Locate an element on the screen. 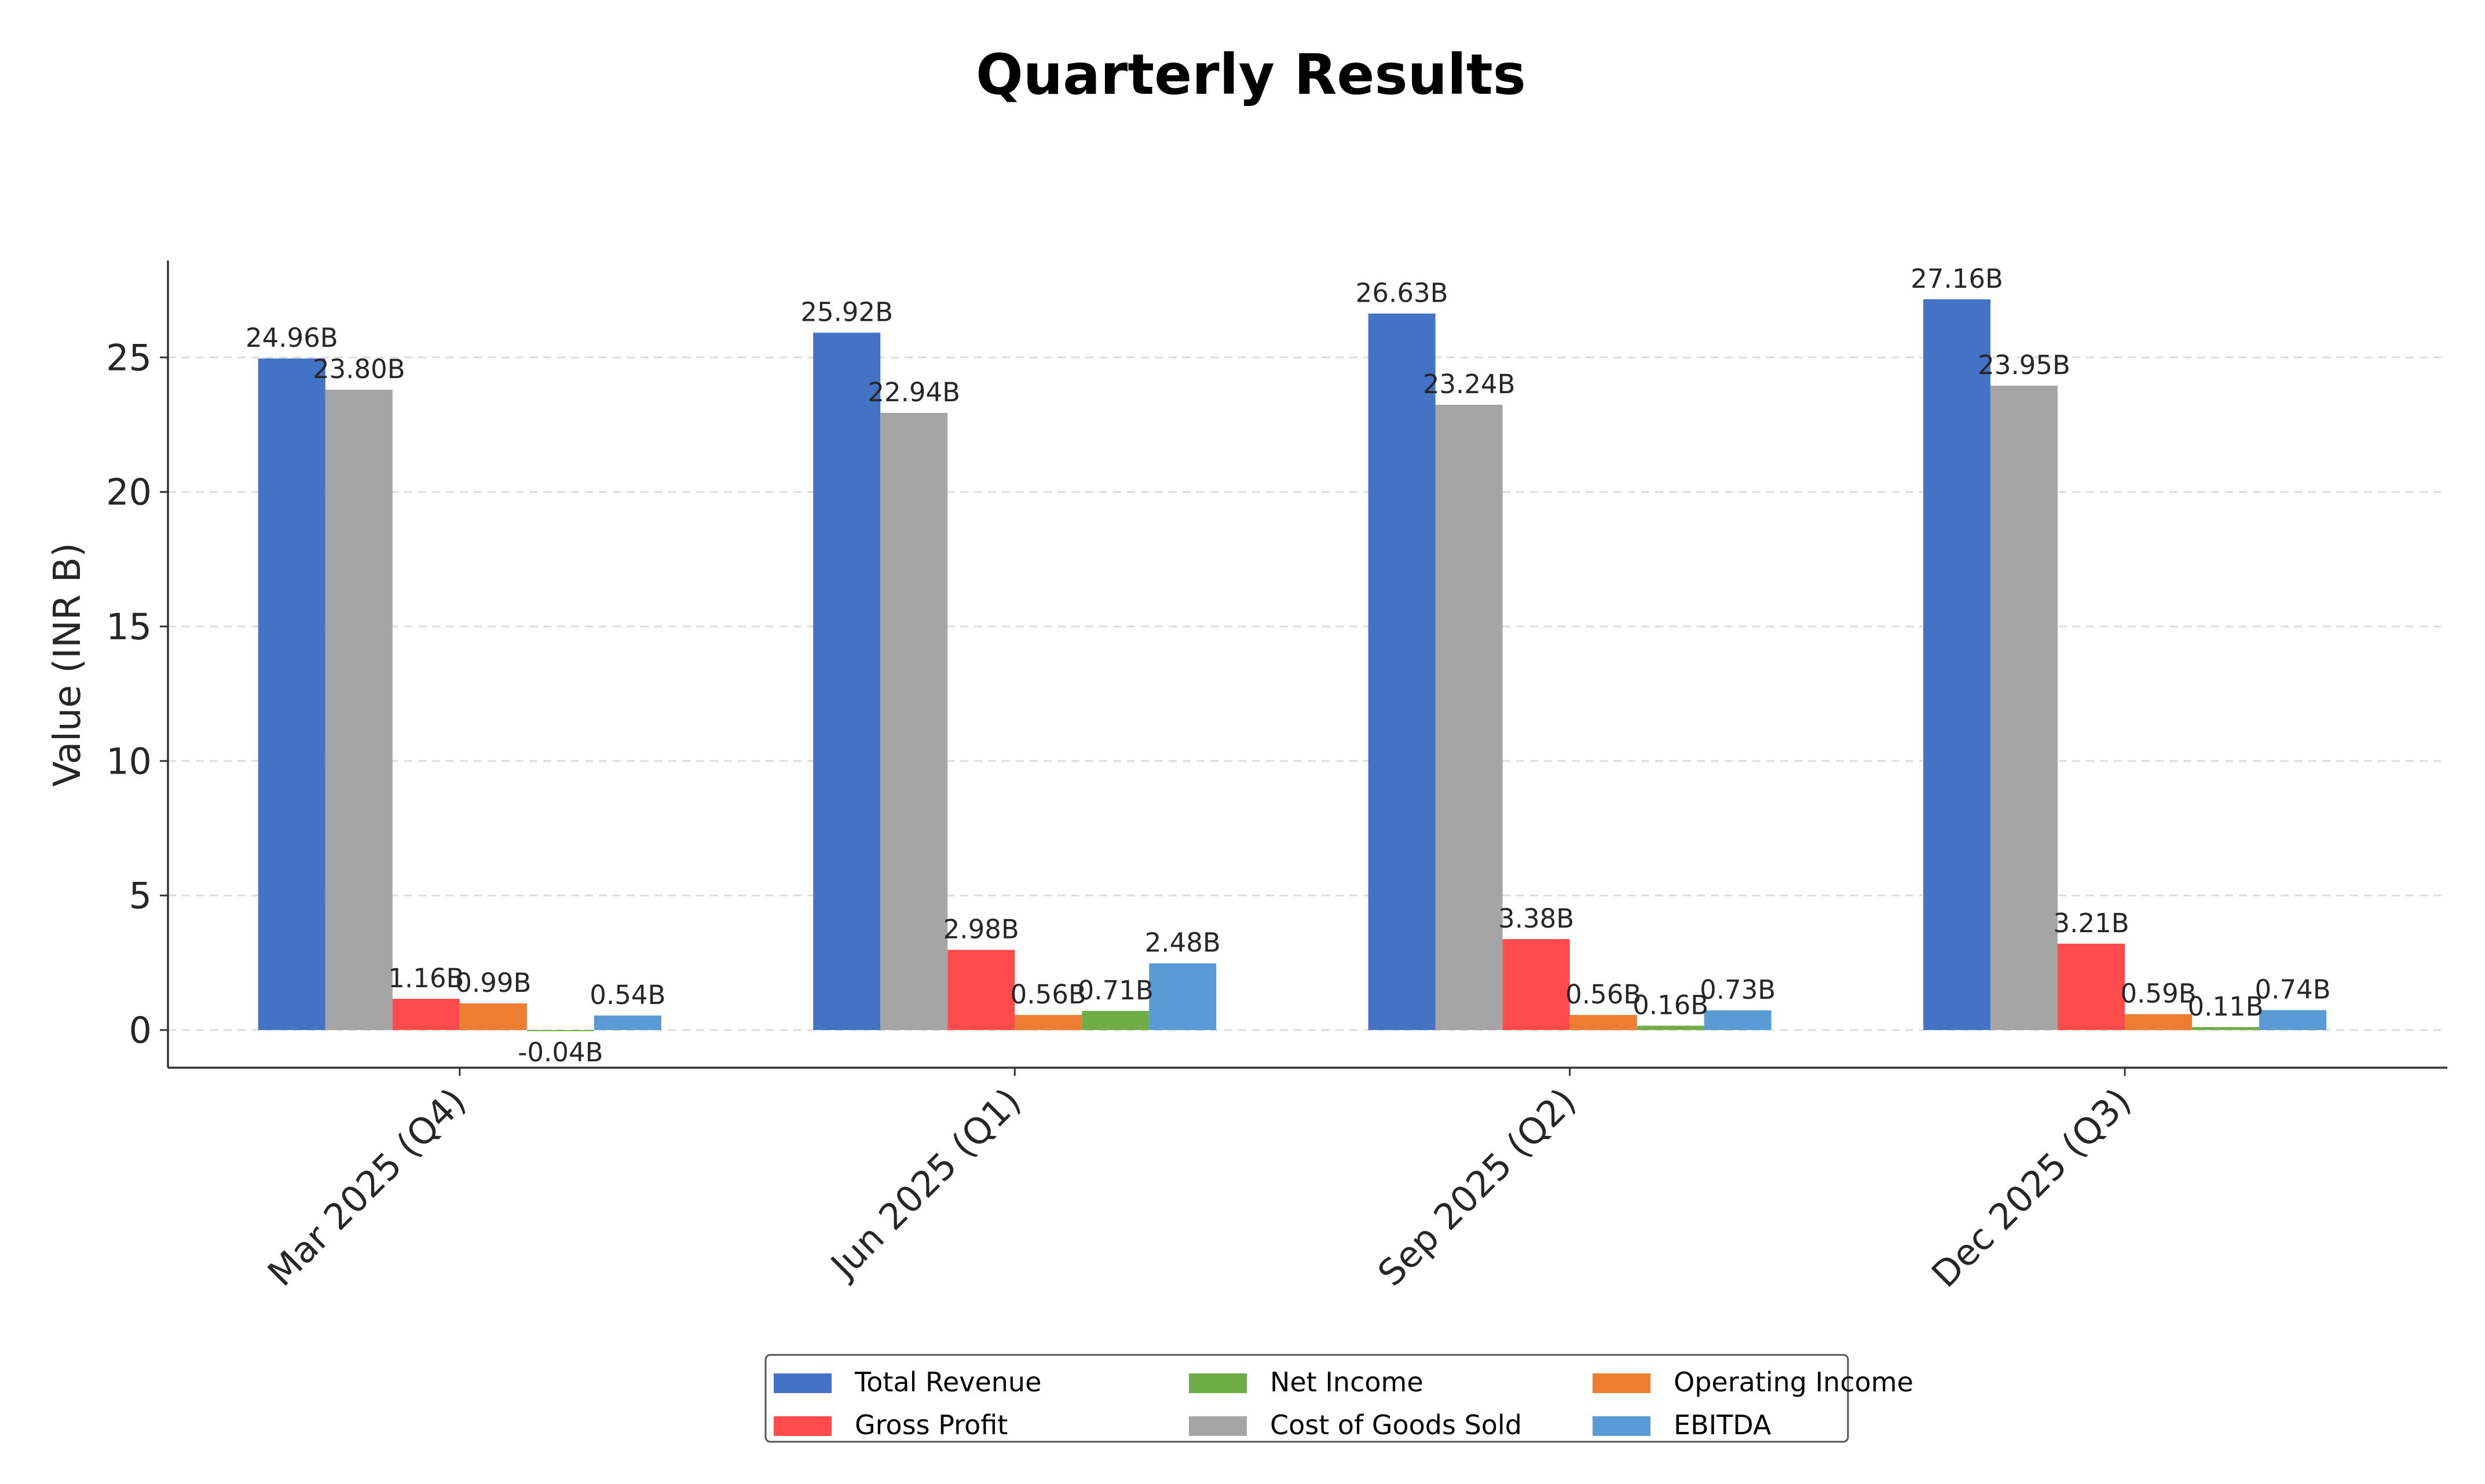 The width and height of the screenshot is (2485, 1484). data-label: 25.92B is located at coordinates (846, 312).